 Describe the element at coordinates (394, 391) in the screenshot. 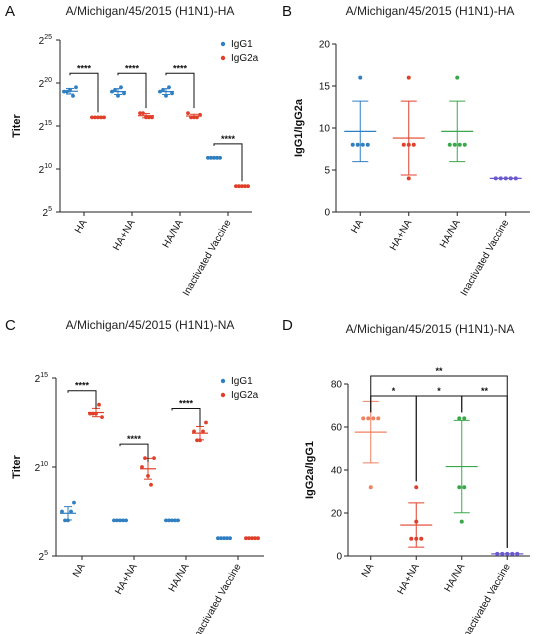

I see `panel-d-sig-label: *` at that location.